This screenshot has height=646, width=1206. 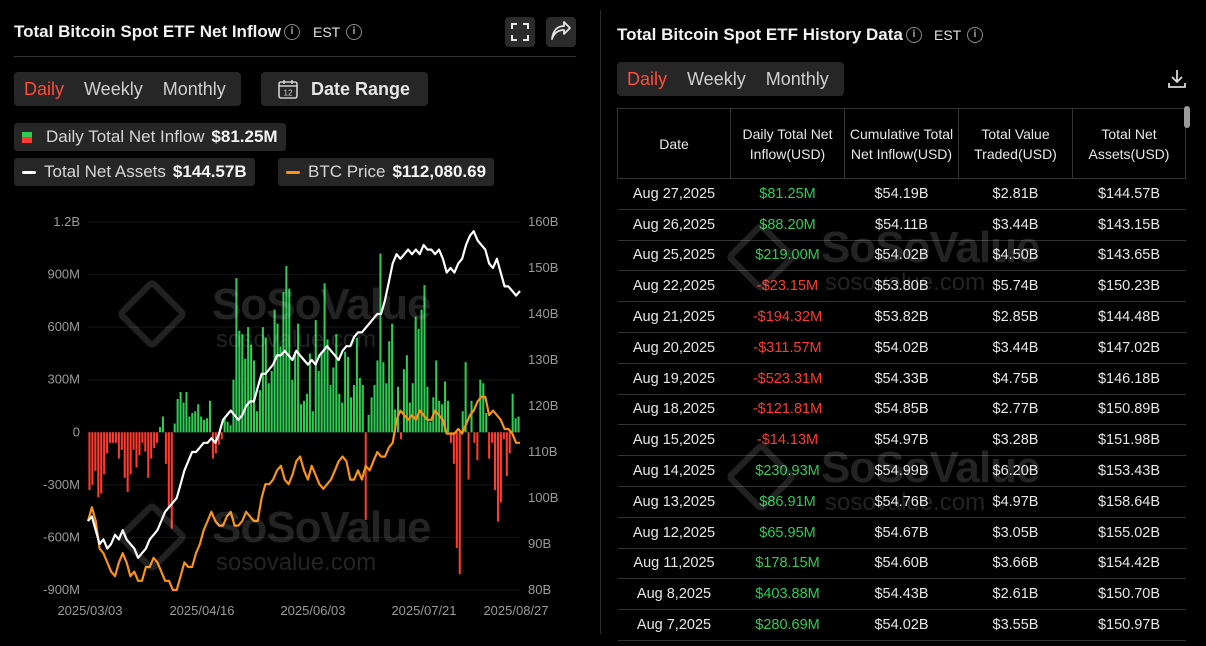 I want to click on cell-date: Aug 19,2025, so click(x=674, y=379).